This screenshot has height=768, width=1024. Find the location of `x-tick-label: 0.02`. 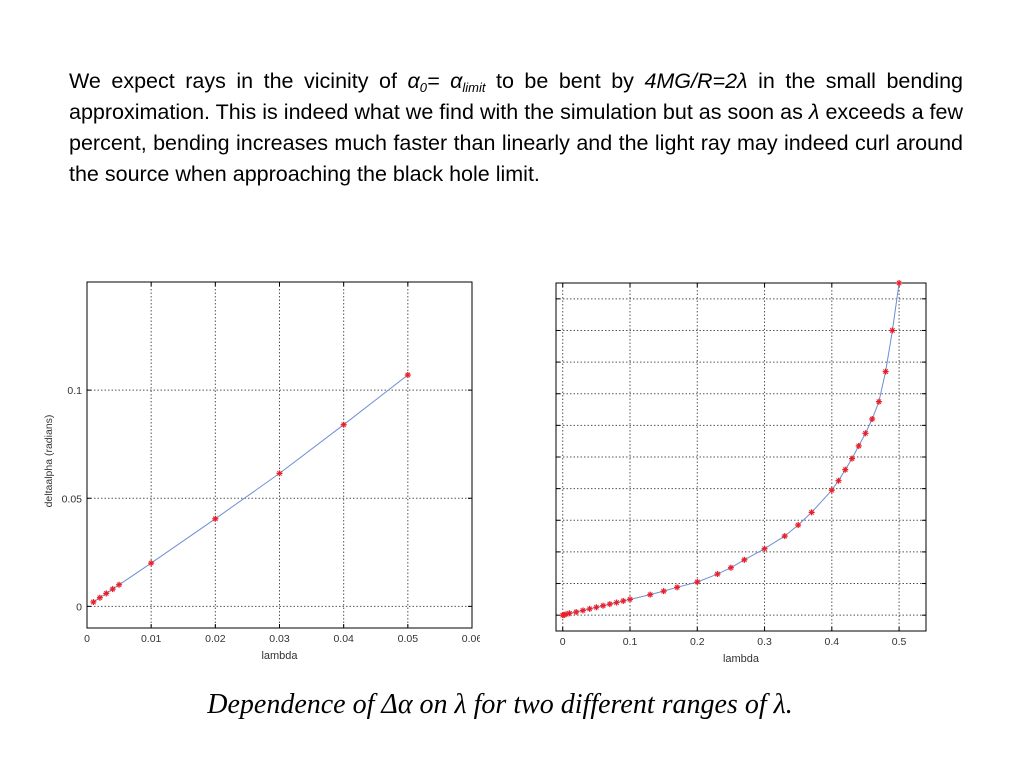

x-tick-label: 0.02 is located at coordinates (215, 639).